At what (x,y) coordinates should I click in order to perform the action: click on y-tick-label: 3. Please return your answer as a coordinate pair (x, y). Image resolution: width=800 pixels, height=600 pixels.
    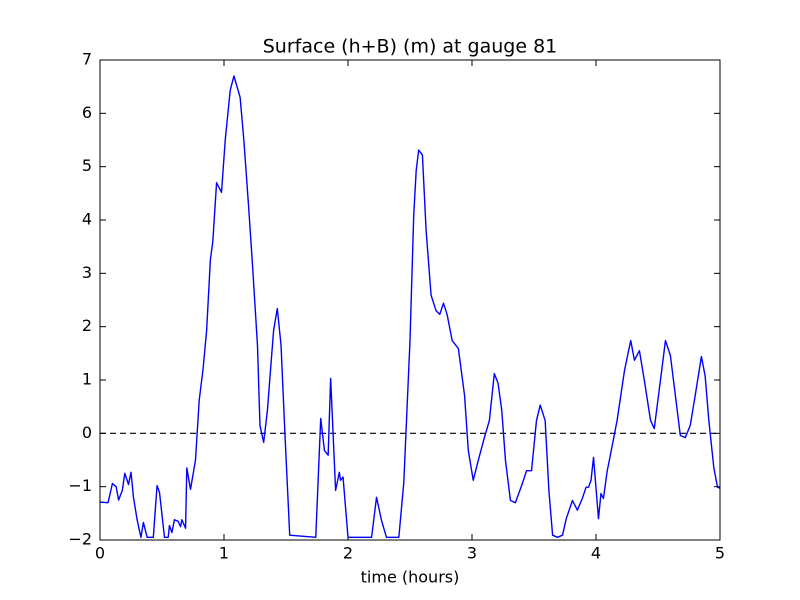
    Looking at the image, I should click on (87, 272).